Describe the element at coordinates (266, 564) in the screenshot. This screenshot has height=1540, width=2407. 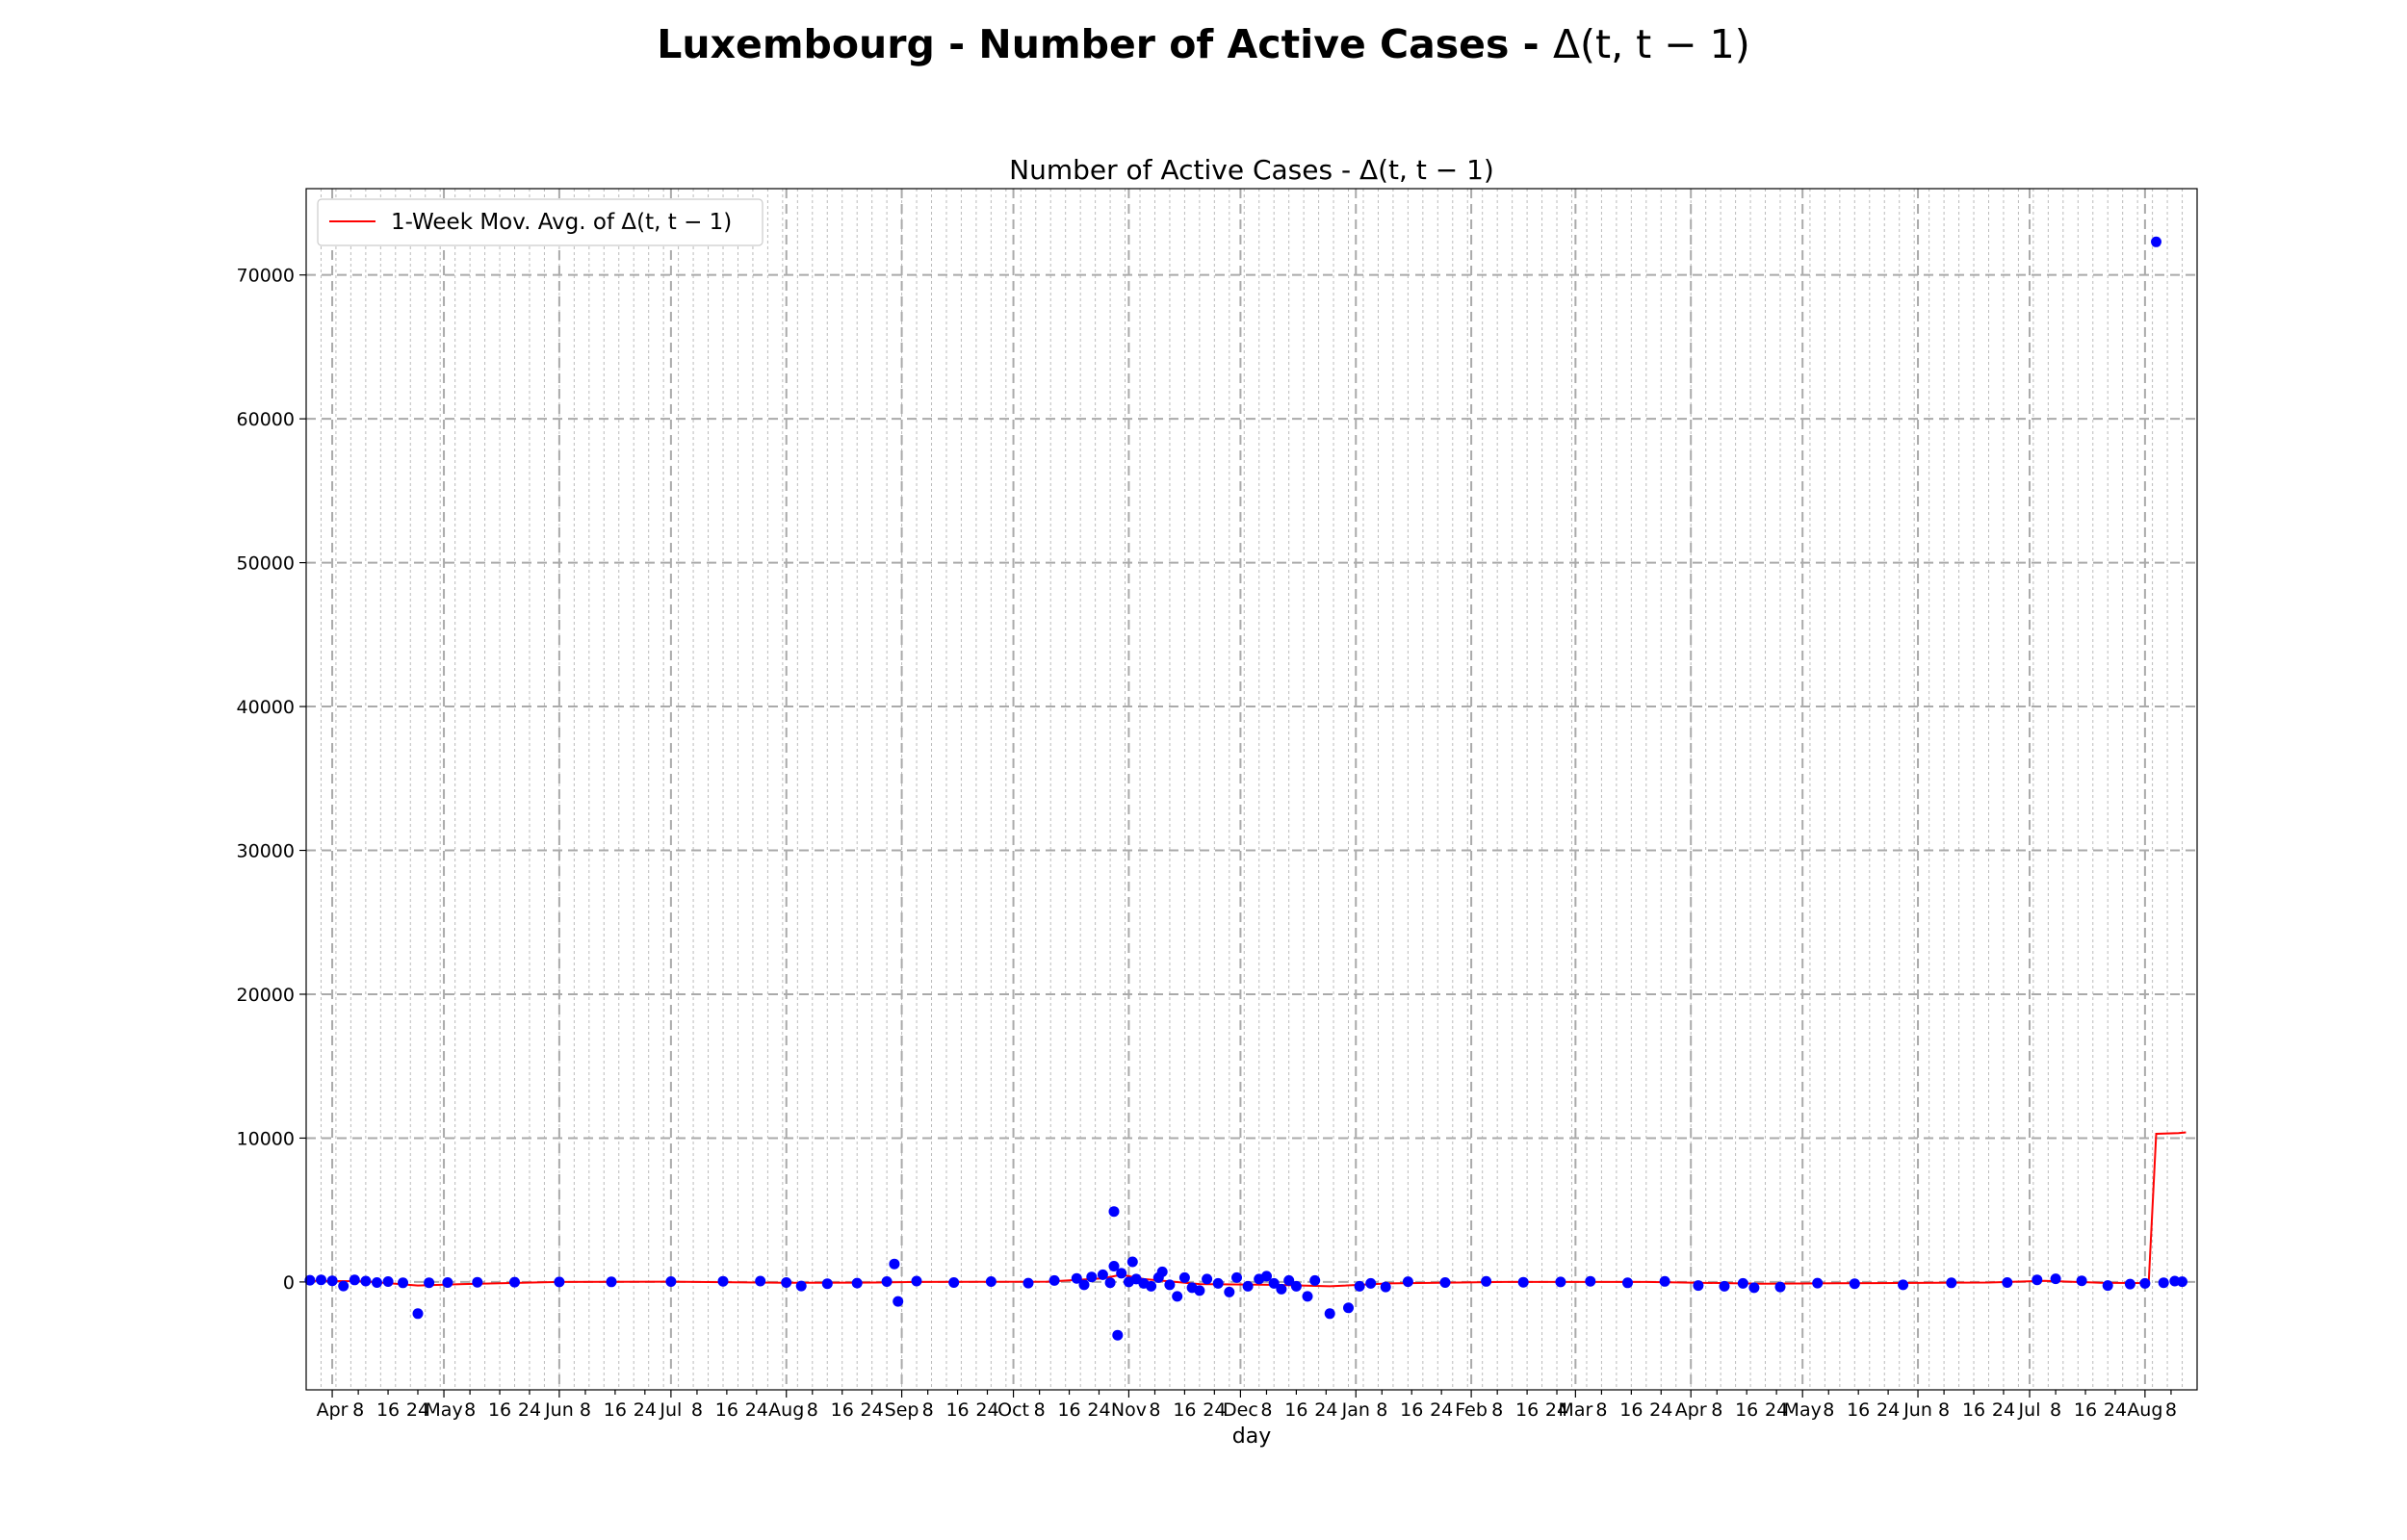
I see `y-tick-label: 50000` at that location.